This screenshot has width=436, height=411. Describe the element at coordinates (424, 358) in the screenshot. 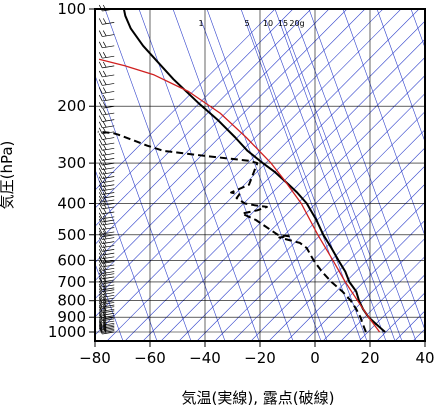

I see `x-tick-label: 40` at that location.